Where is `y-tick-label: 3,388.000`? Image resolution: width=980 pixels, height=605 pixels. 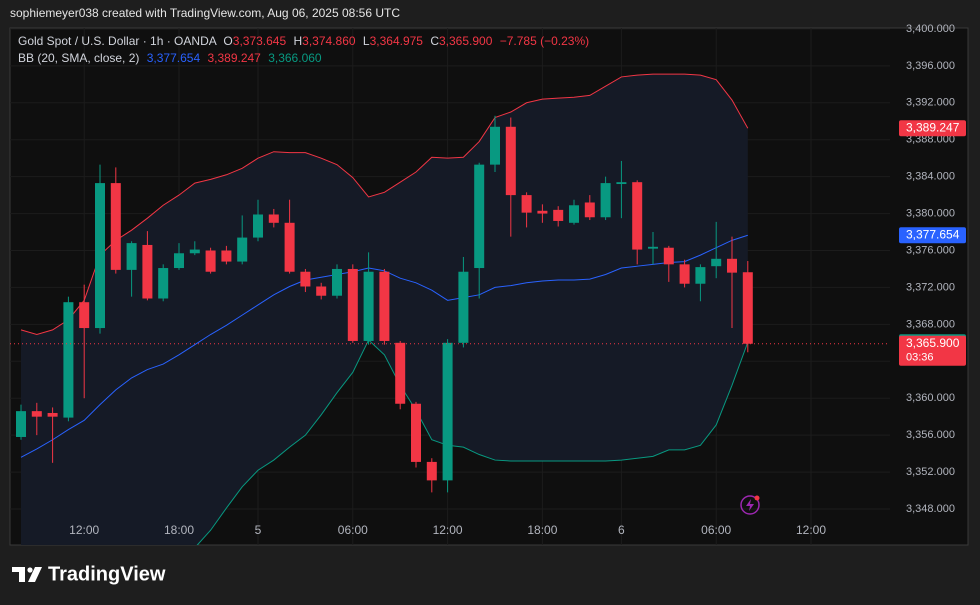
y-tick-label: 3,388.000 is located at coordinates (930, 140).